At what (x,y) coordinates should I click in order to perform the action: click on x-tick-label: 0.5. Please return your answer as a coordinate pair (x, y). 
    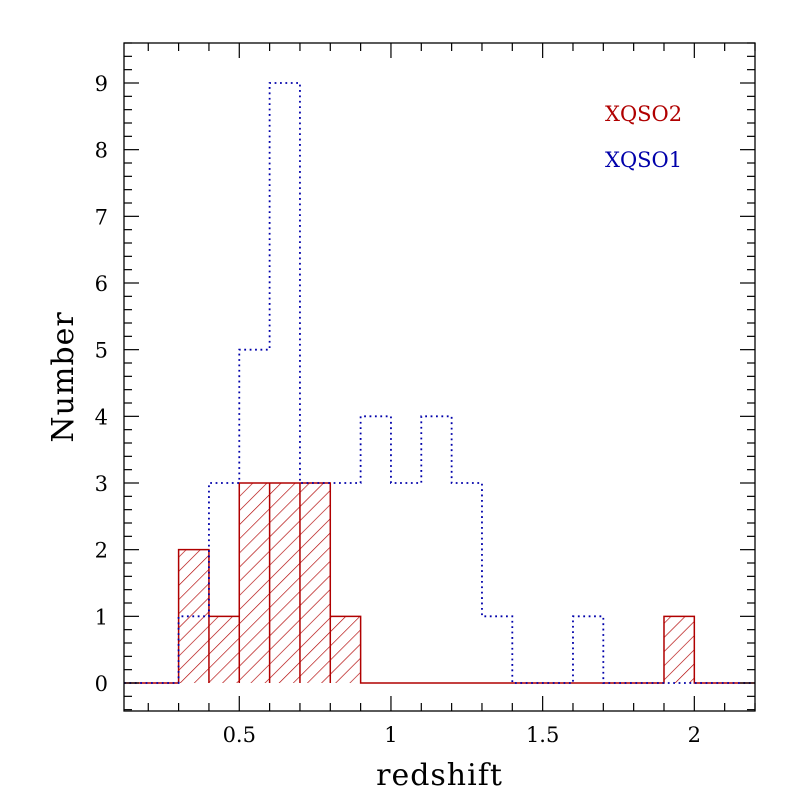
    Looking at the image, I should click on (239, 735).